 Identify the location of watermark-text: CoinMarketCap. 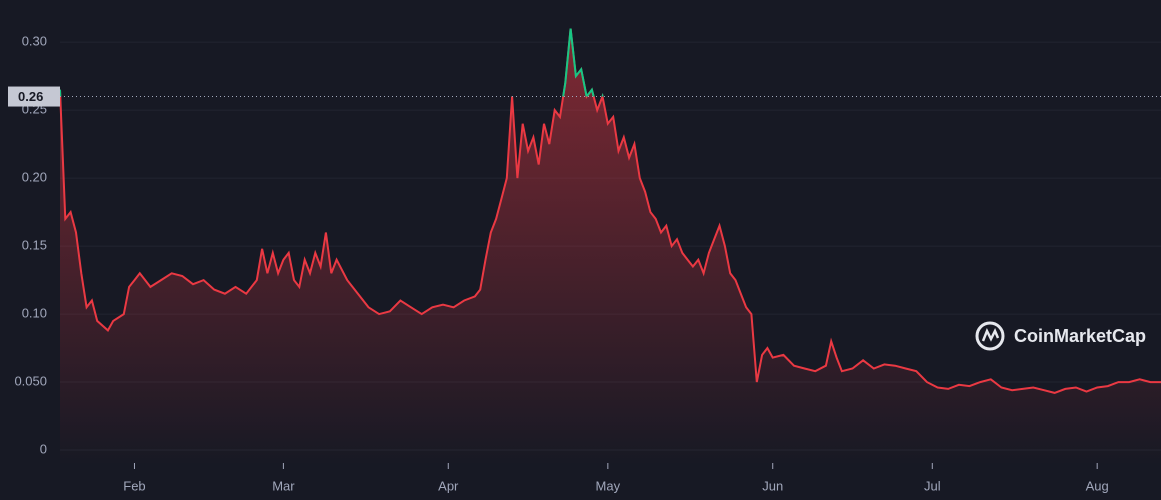
(1080, 336).